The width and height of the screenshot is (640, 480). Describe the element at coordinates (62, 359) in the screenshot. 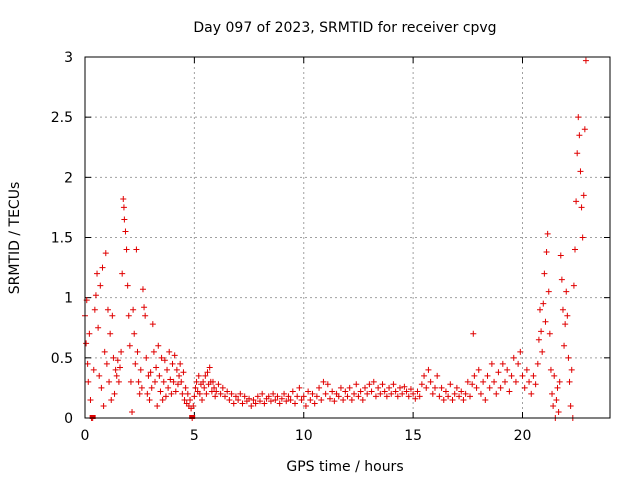

I see `y-tick-label: 0.5` at that location.